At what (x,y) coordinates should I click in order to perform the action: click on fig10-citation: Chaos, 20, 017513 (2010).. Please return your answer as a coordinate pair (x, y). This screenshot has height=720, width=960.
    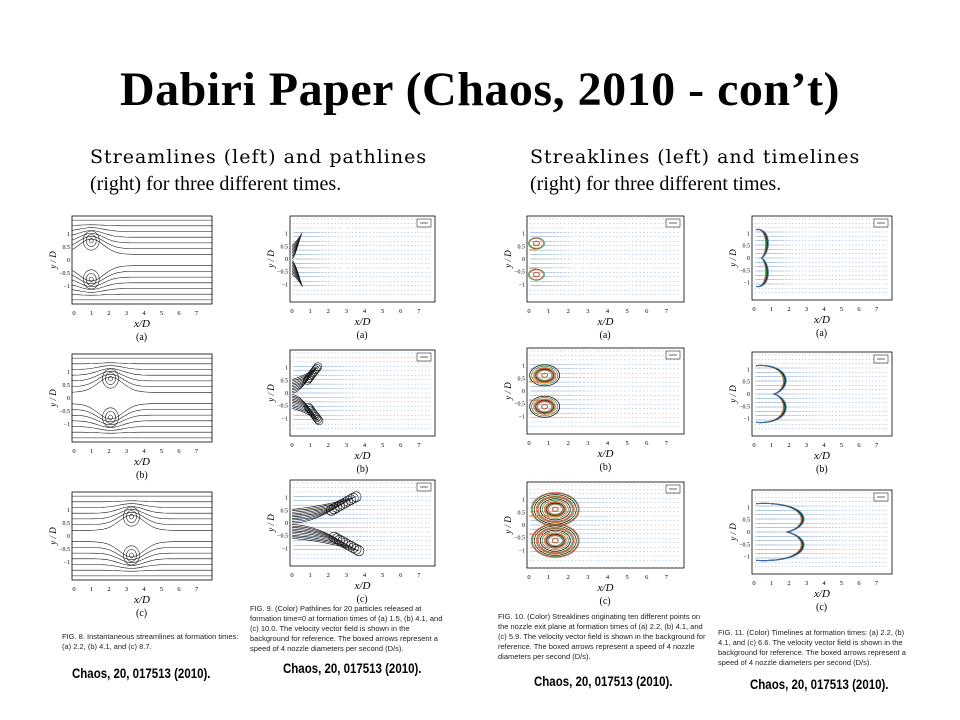
    Looking at the image, I should click on (603, 681).